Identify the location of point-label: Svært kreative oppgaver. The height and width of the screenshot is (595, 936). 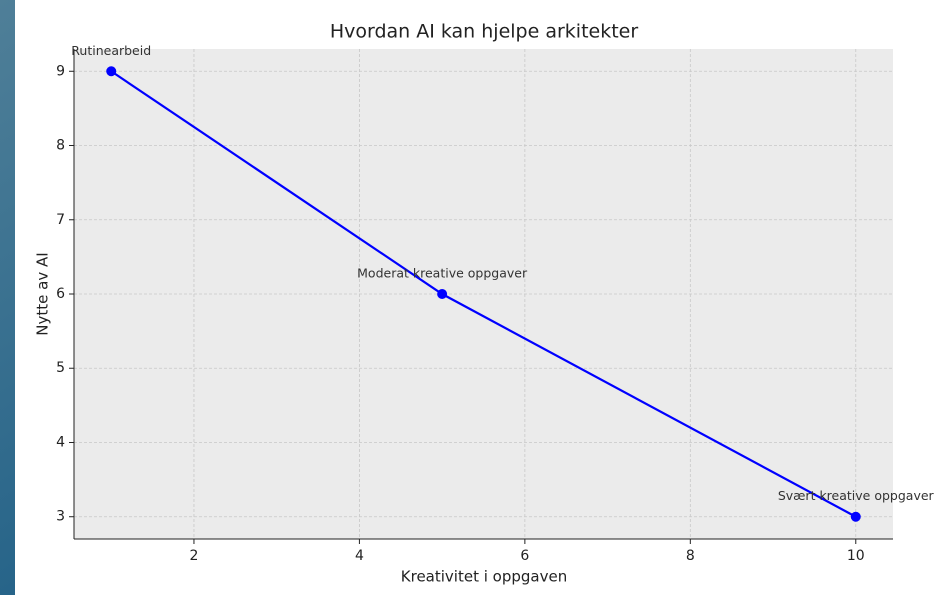
(856, 495).